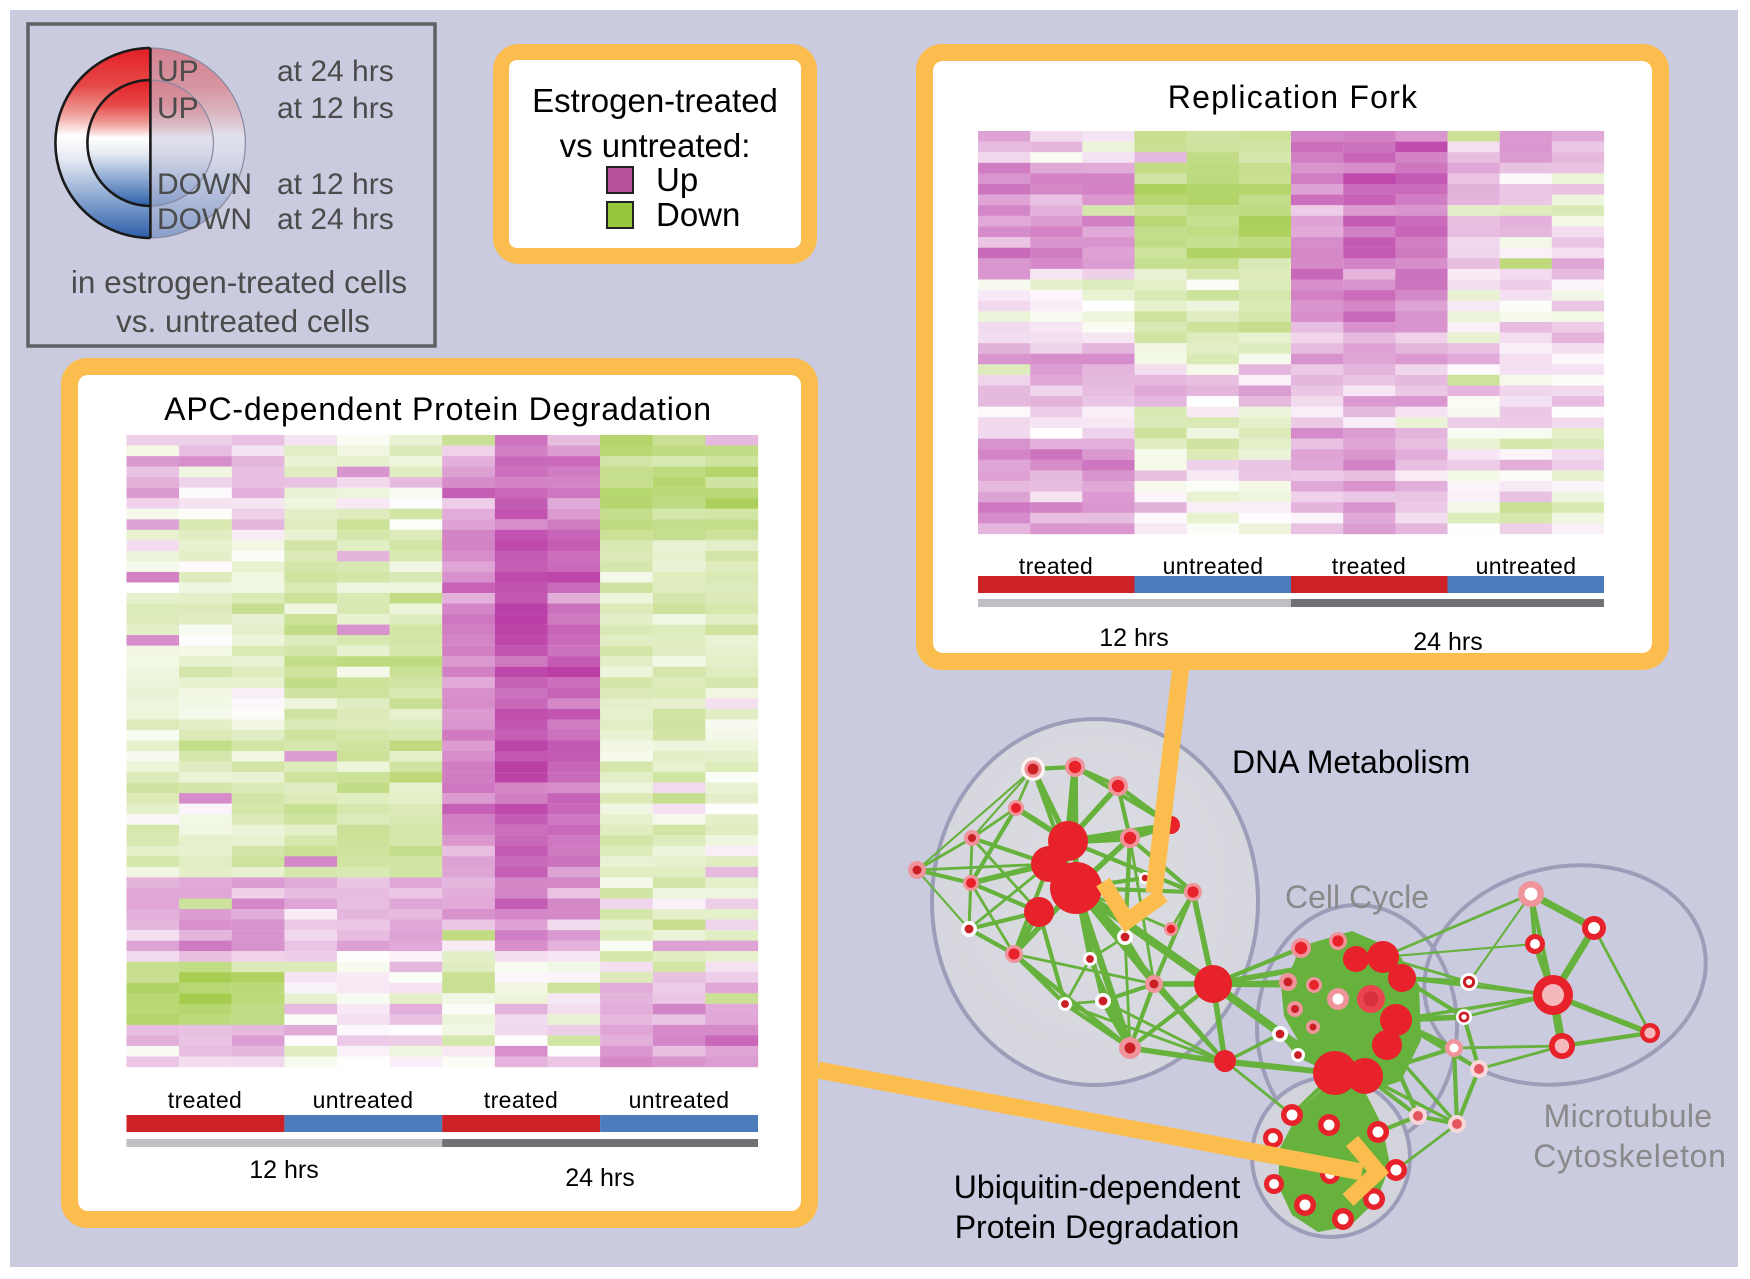 The width and height of the screenshot is (1750, 1279). Describe the element at coordinates (677, 179) in the screenshot. I see `svg-text: Up` at that location.